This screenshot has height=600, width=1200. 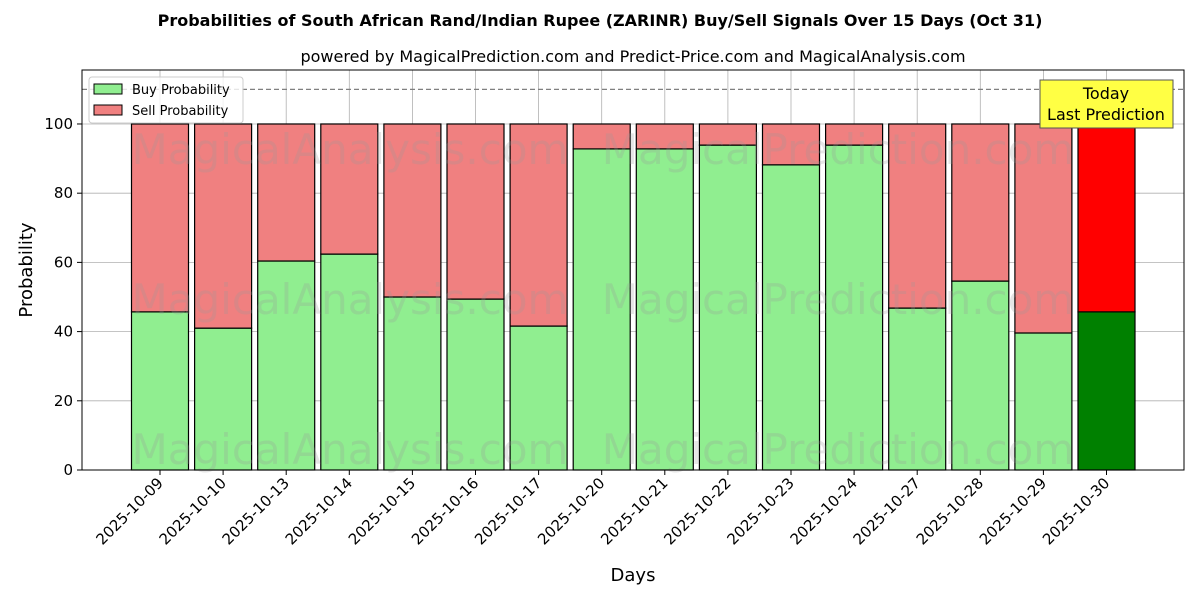 I want to click on x-tick-label: 2025-10-27, so click(x=887, y=511).